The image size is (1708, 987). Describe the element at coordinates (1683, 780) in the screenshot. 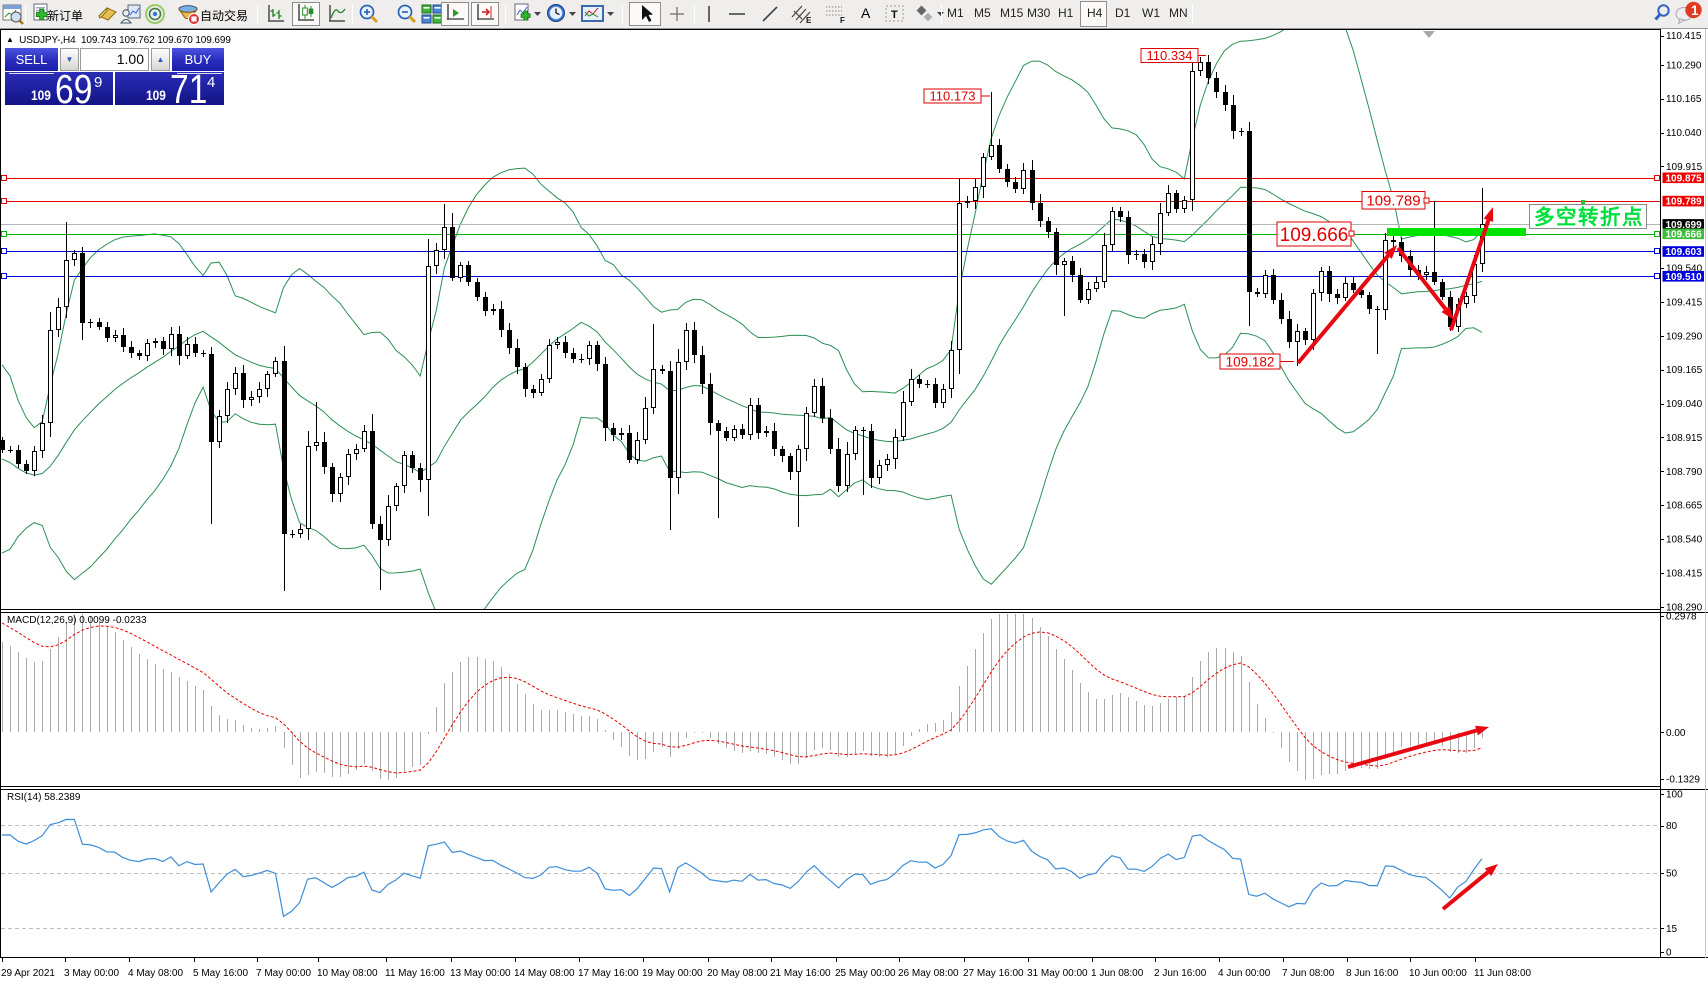

I see `svg-text: -0.1329` at that location.